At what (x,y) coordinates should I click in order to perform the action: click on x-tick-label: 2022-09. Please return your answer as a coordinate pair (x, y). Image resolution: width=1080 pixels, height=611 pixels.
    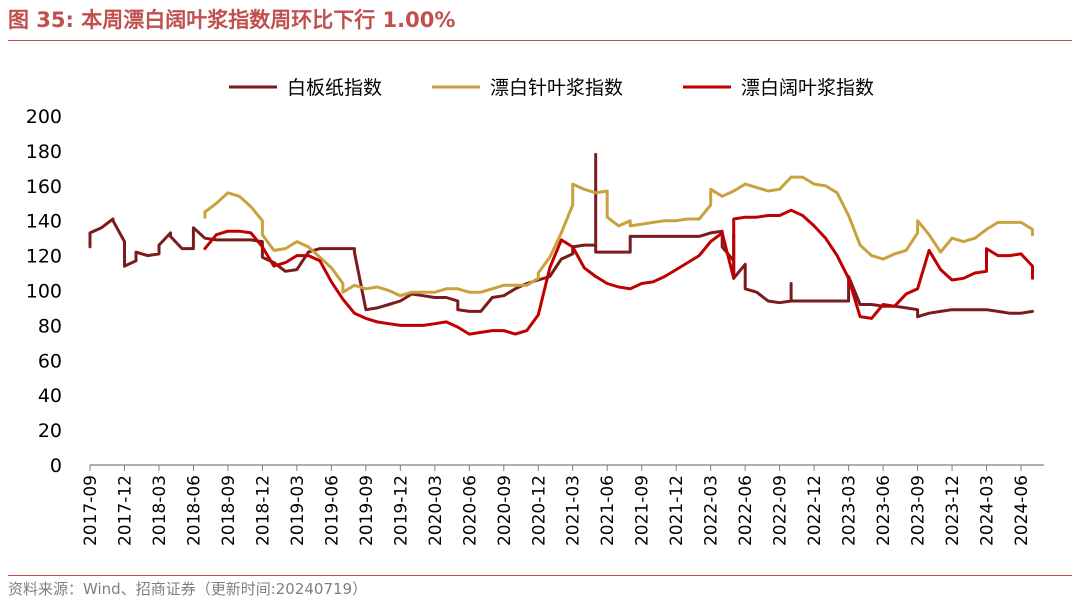
    Looking at the image, I should click on (781, 510).